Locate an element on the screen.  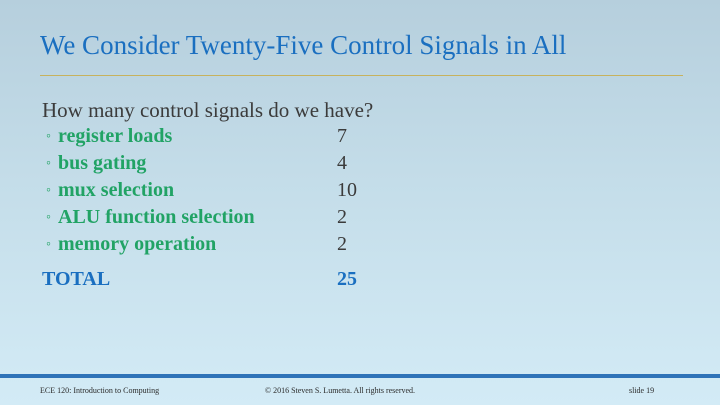
footer-bar is located at coordinates (360, 376).